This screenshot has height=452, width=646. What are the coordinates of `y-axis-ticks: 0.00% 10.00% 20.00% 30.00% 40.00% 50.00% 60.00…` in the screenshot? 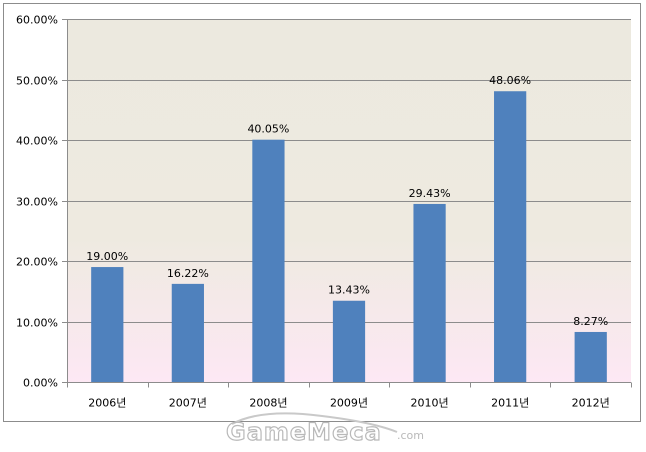 It's located at (41, 202).